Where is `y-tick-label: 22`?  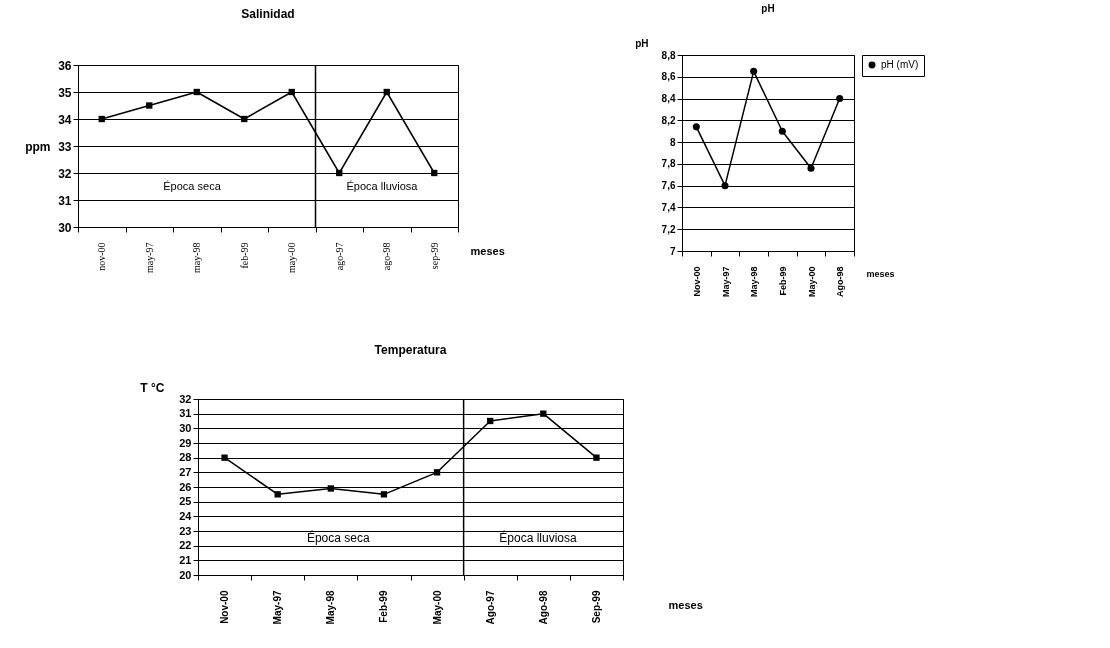 y-tick-label: 22 is located at coordinates (185, 545).